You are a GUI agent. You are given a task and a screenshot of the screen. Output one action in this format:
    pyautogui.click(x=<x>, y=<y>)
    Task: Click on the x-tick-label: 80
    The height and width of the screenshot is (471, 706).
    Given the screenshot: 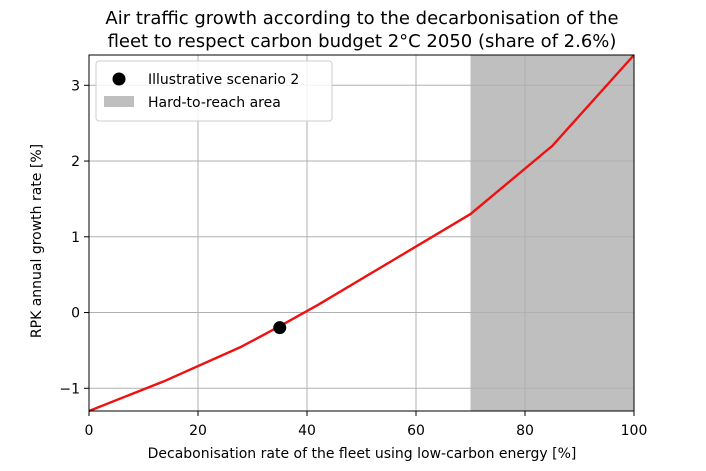 What is the action you would take?
    pyautogui.click(x=525, y=431)
    